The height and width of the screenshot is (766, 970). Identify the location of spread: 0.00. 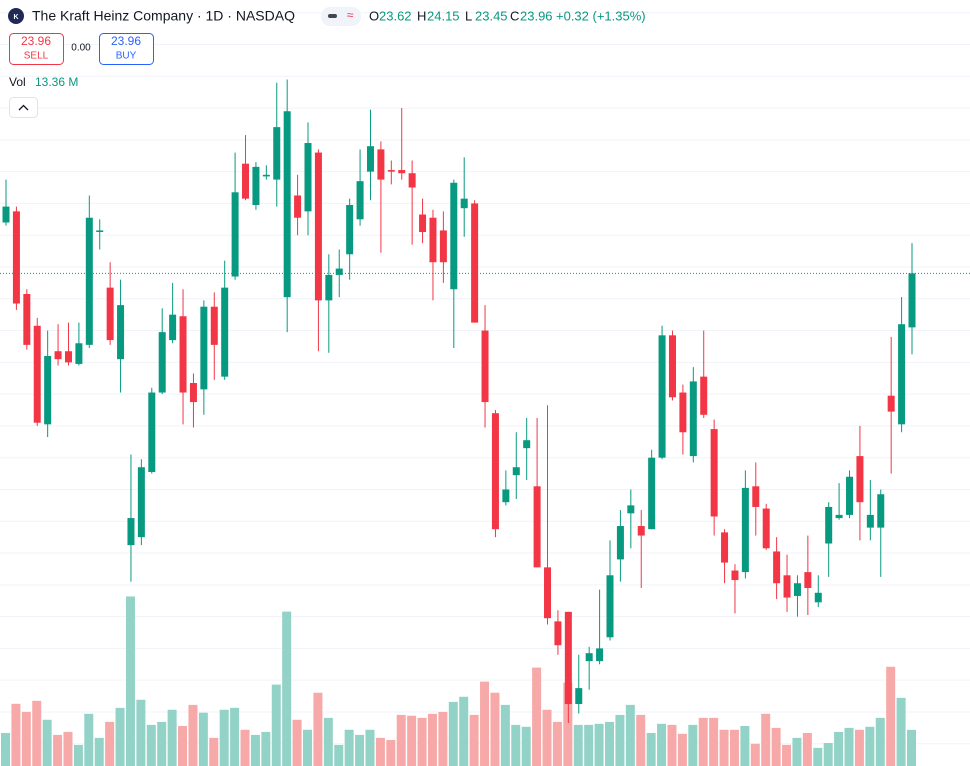
(81, 48).